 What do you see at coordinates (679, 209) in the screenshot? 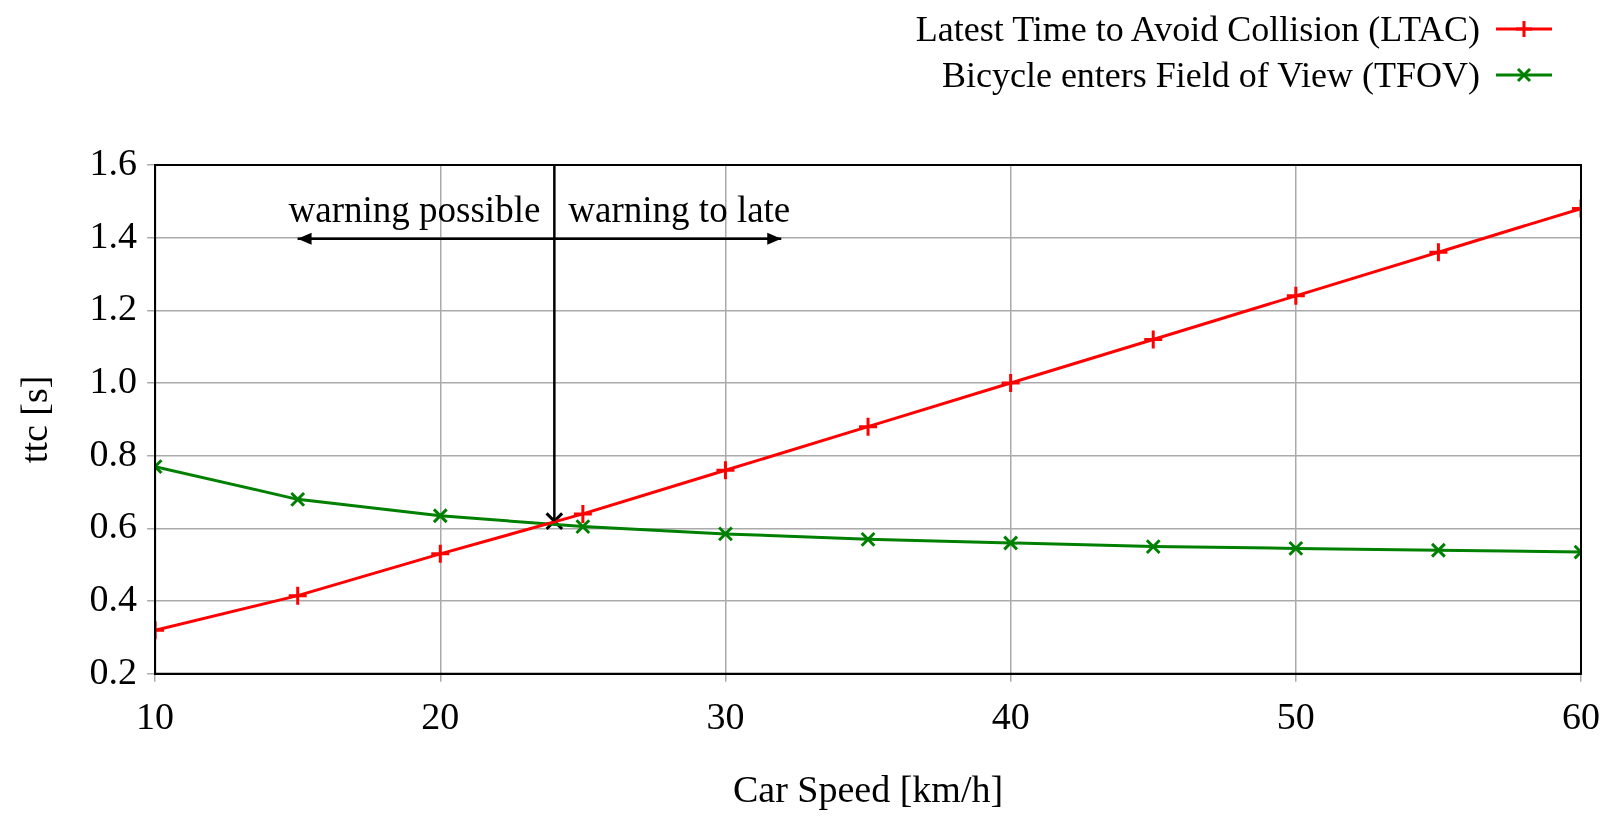
I see `annotation: warning to late` at bounding box center [679, 209].